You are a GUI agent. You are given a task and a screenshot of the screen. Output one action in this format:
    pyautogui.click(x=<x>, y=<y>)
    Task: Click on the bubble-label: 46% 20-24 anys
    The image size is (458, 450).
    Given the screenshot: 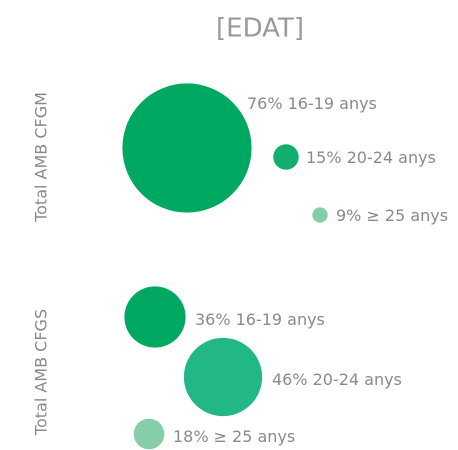 What is the action you would take?
    pyautogui.click(x=337, y=379)
    